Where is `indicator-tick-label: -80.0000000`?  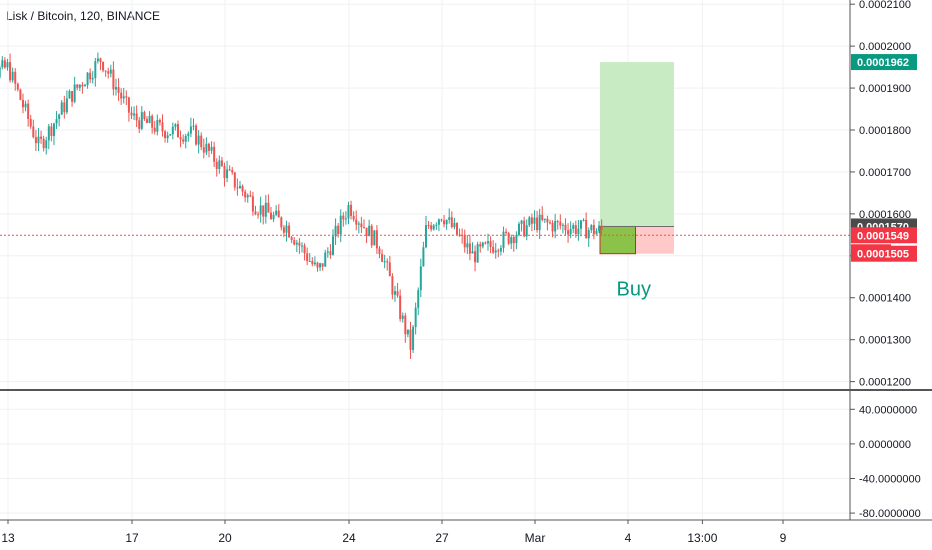
indicator-tick-label: -80.0000000 is located at coordinates (890, 514).